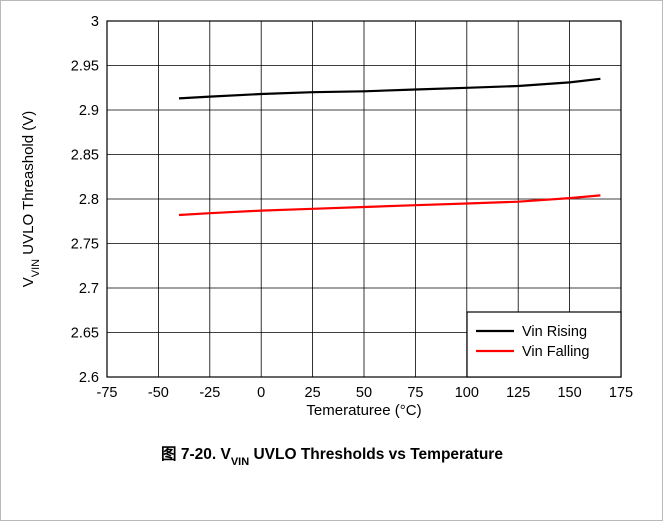 The image size is (663, 521). I want to click on legend-box, so click(544, 344).